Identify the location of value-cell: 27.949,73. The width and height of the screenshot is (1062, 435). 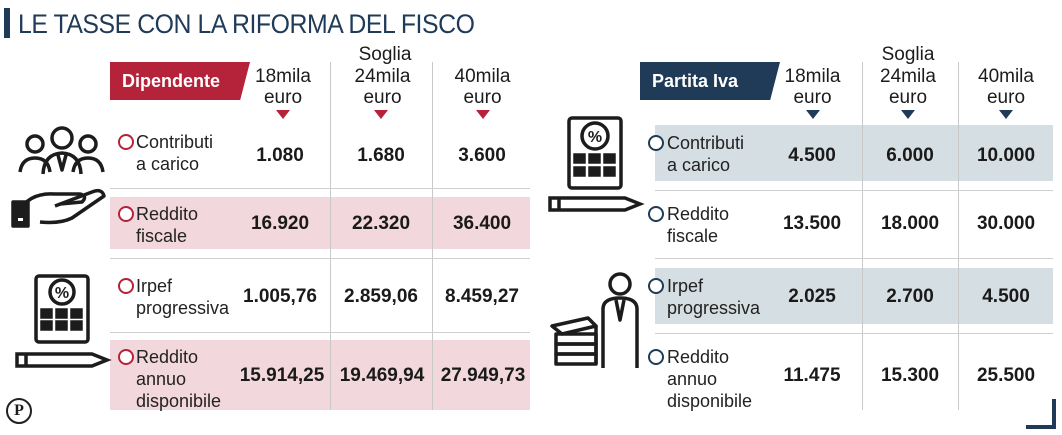
(483, 375).